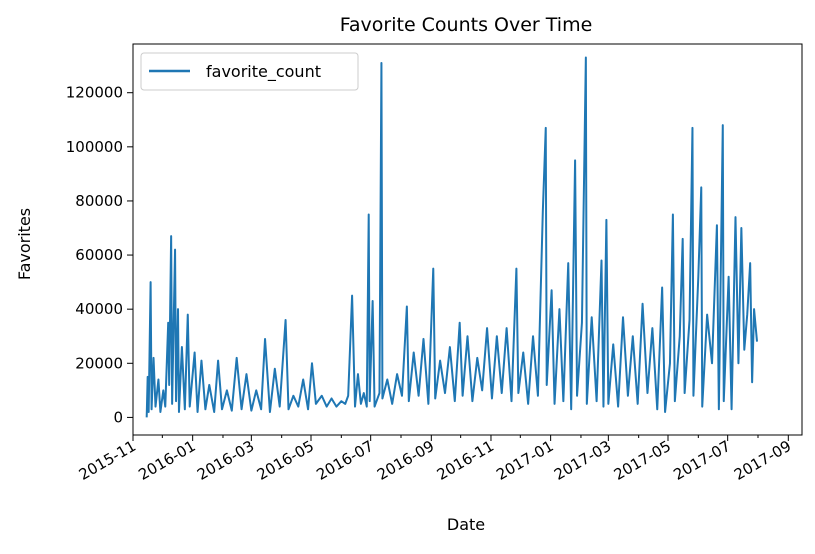 The height and width of the screenshot is (554, 815). What do you see at coordinates (118, 417) in the screenshot?
I see `y-tick-label: 0` at bounding box center [118, 417].